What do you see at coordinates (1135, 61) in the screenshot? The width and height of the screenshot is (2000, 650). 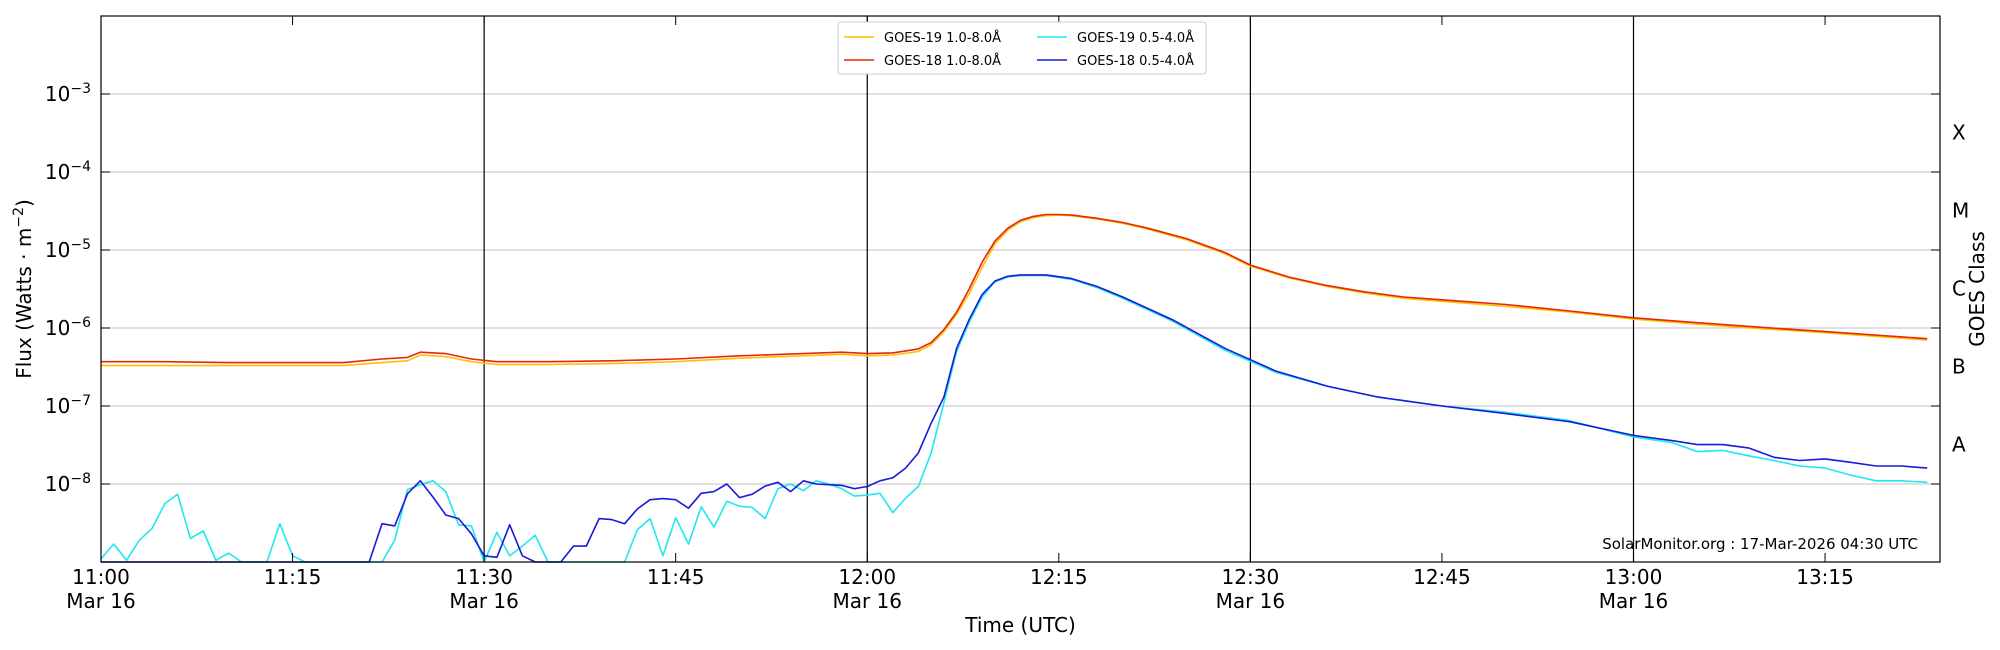 I see `legend-label: GOES-18 0.5-4.0Å` at bounding box center [1135, 61].